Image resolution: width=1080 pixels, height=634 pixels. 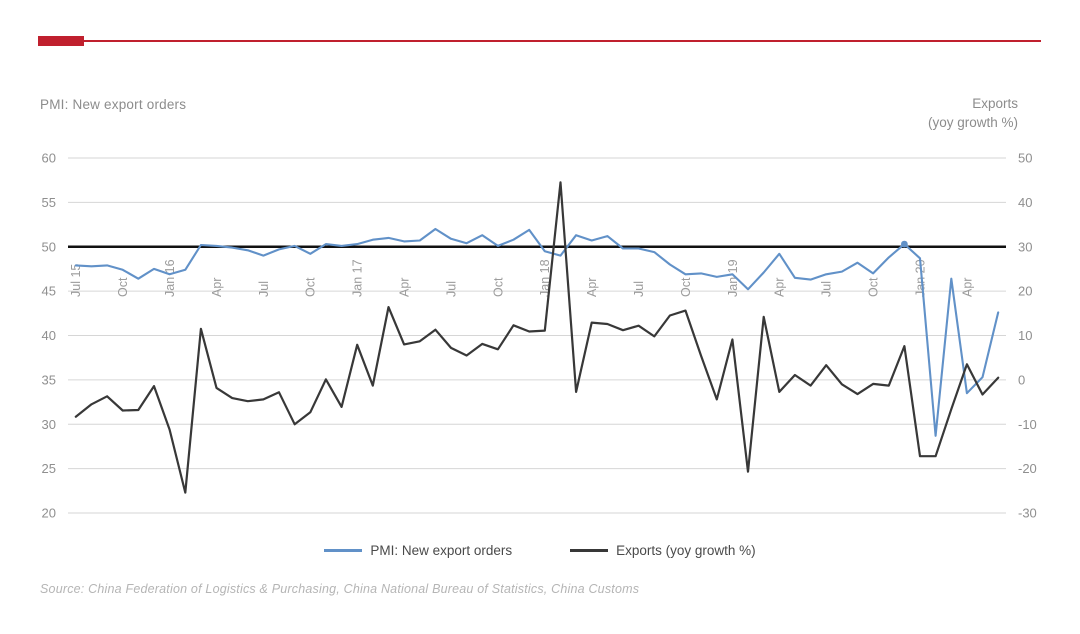 What do you see at coordinates (49, 202) in the screenshot?
I see `y-tick-left: 55` at bounding box center [49, 202].